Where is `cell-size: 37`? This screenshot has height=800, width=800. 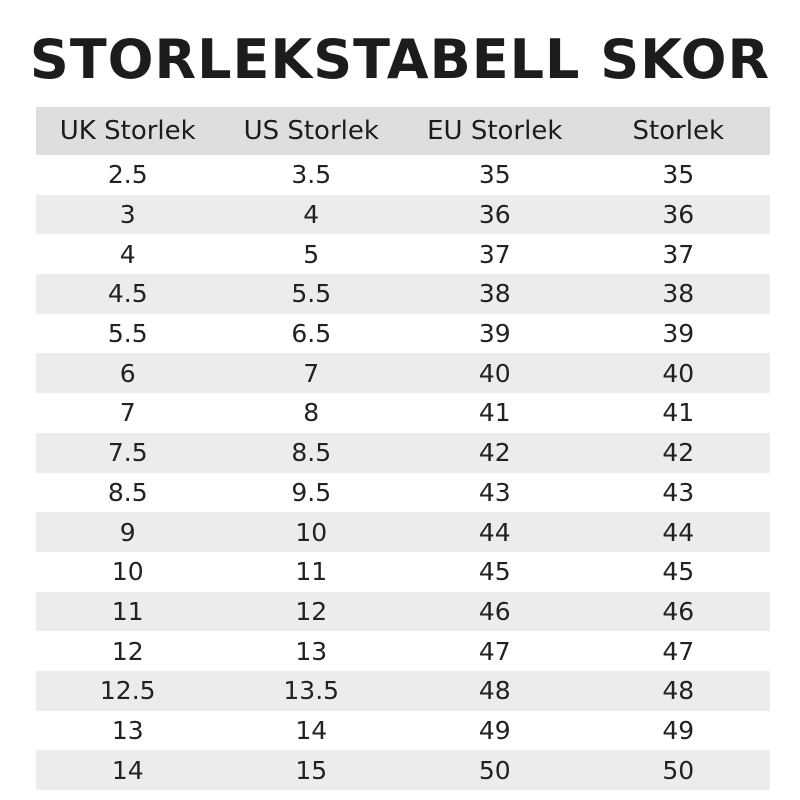
cell-size: 37 is located at coordinates (678, 254).